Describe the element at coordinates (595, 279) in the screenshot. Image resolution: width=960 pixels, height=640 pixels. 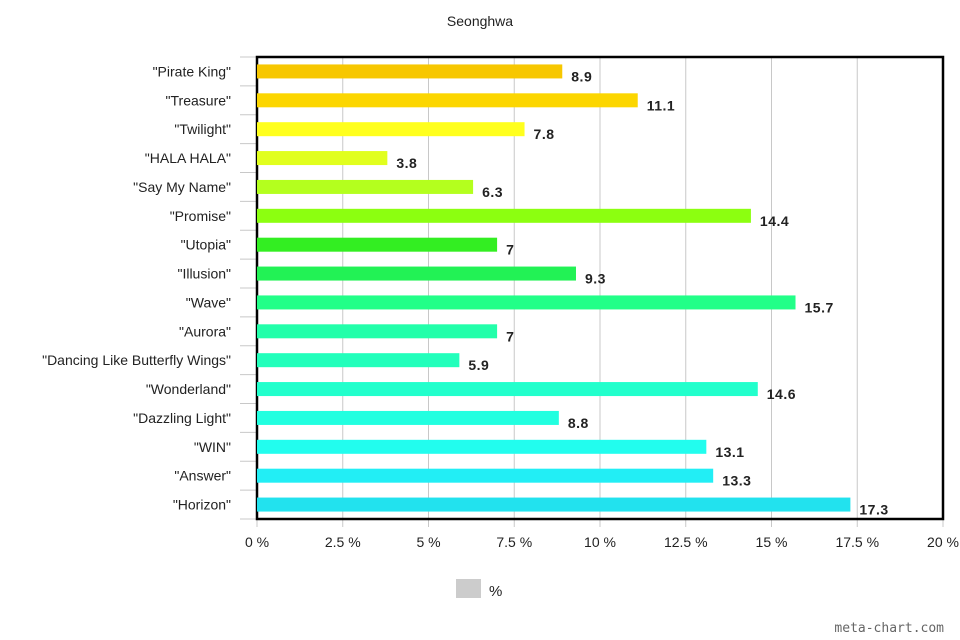
I see `value-label: 9.3` at that location.